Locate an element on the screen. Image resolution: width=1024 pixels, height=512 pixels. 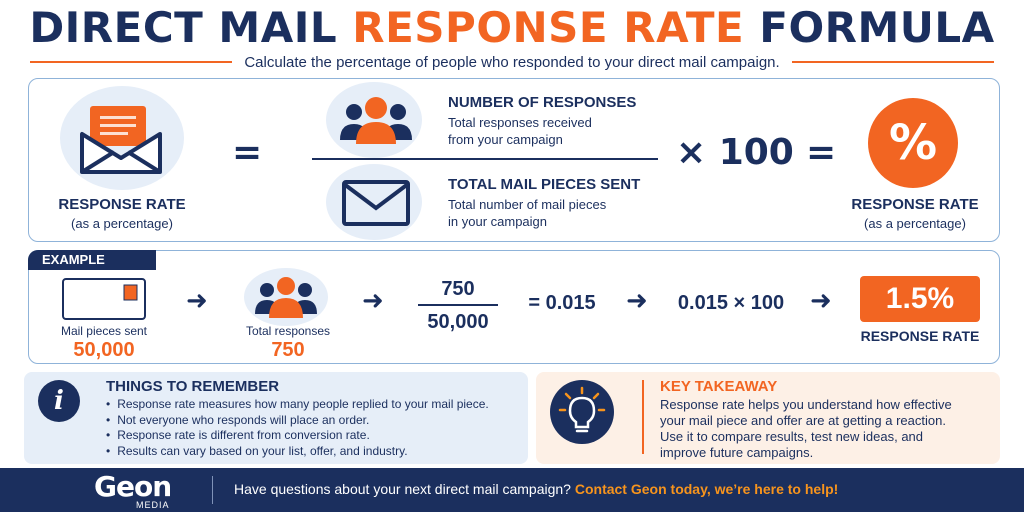
envelope-icon is located at coordinates (376, 203).